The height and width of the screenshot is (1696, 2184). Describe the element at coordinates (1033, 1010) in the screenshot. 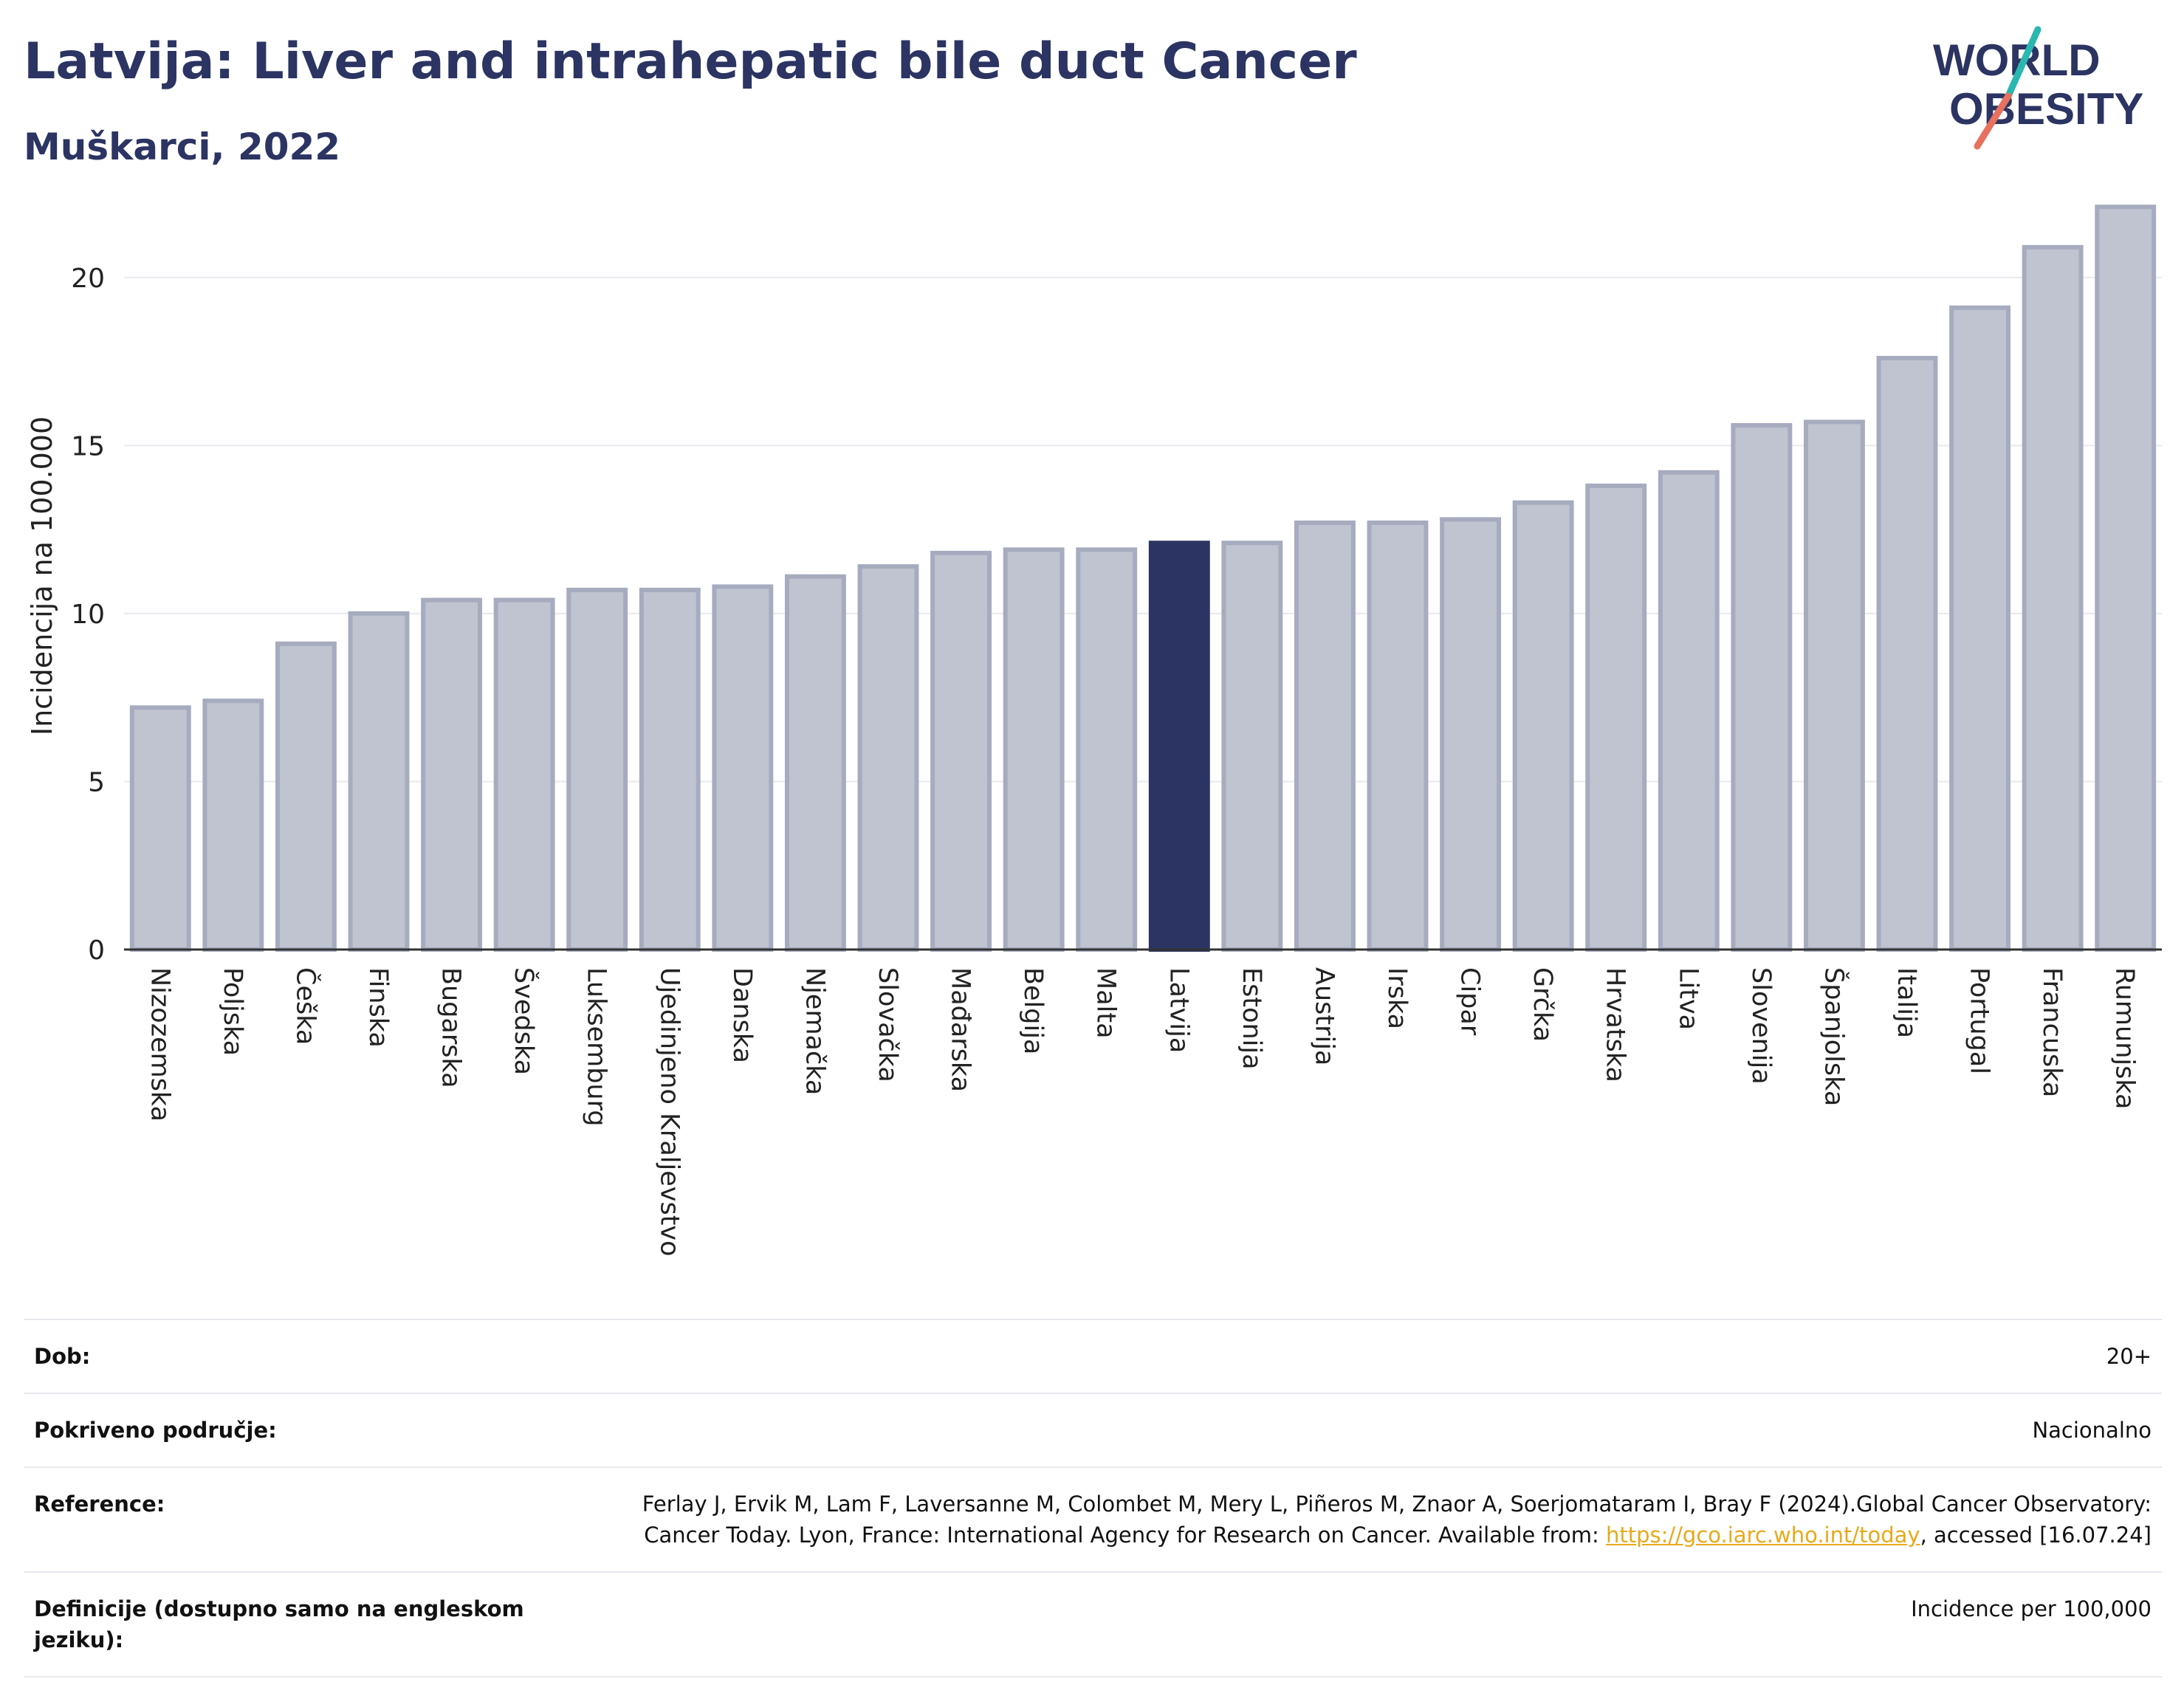

I see `x-tick-label: Belgija` at that location.